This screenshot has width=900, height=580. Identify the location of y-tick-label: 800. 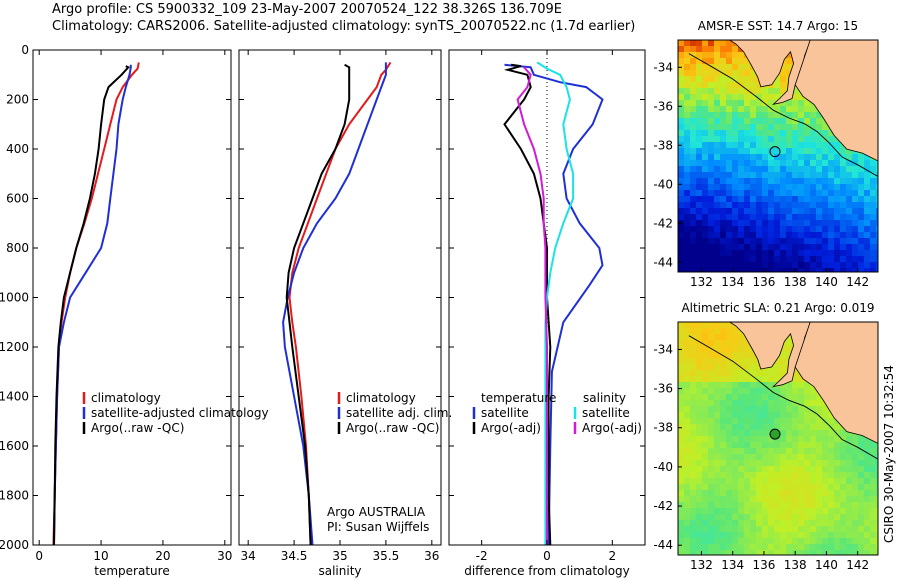
(17, 248).